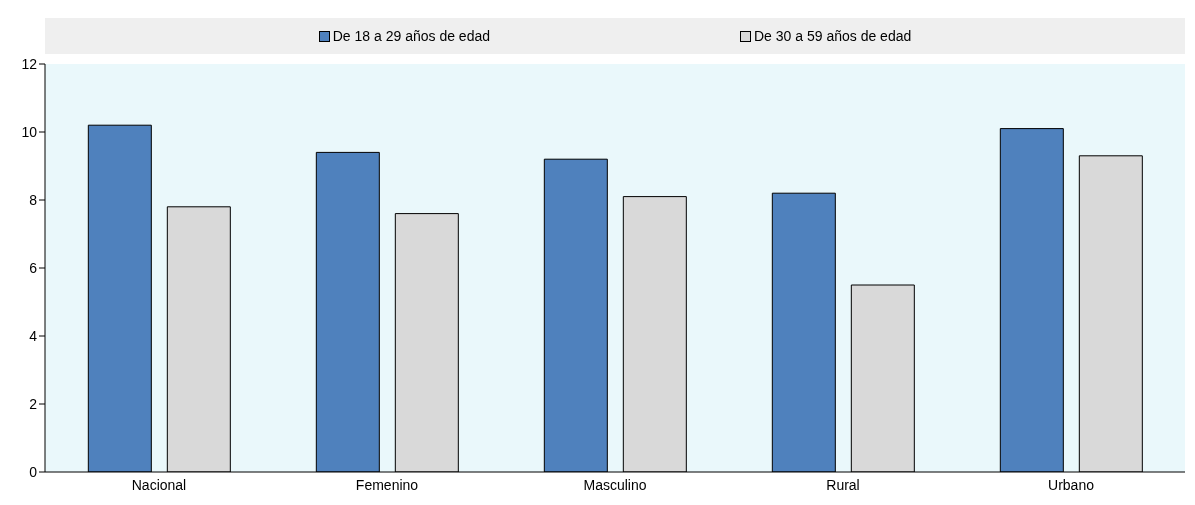 The height and width of the screenshot is (505, 1195). I want to click on y-tick-label: 12, so click(29, 63).